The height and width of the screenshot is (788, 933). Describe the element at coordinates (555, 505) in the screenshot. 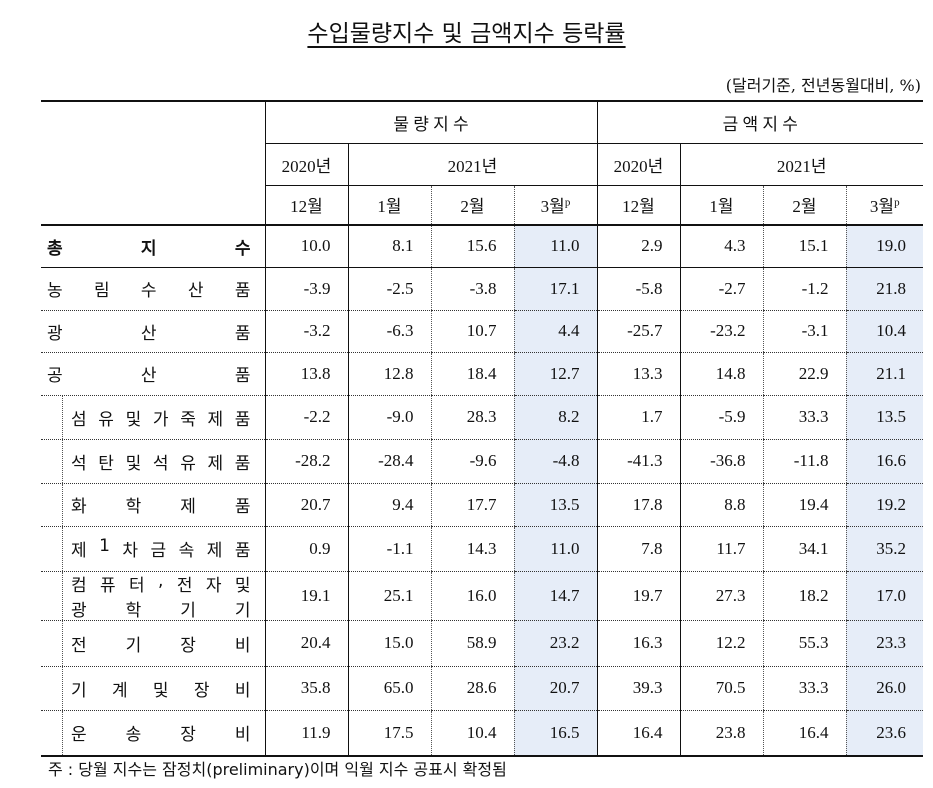

I see `value-cell: 13.5` at that location.